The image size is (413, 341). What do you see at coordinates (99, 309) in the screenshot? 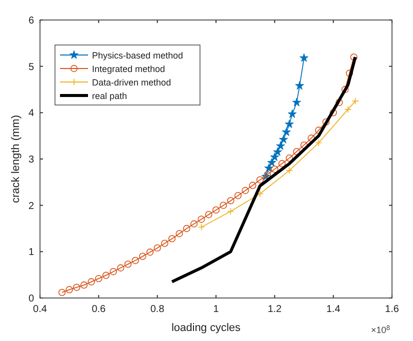
I see `x-tick-label: 0.6` at bounding box center [99, 309].